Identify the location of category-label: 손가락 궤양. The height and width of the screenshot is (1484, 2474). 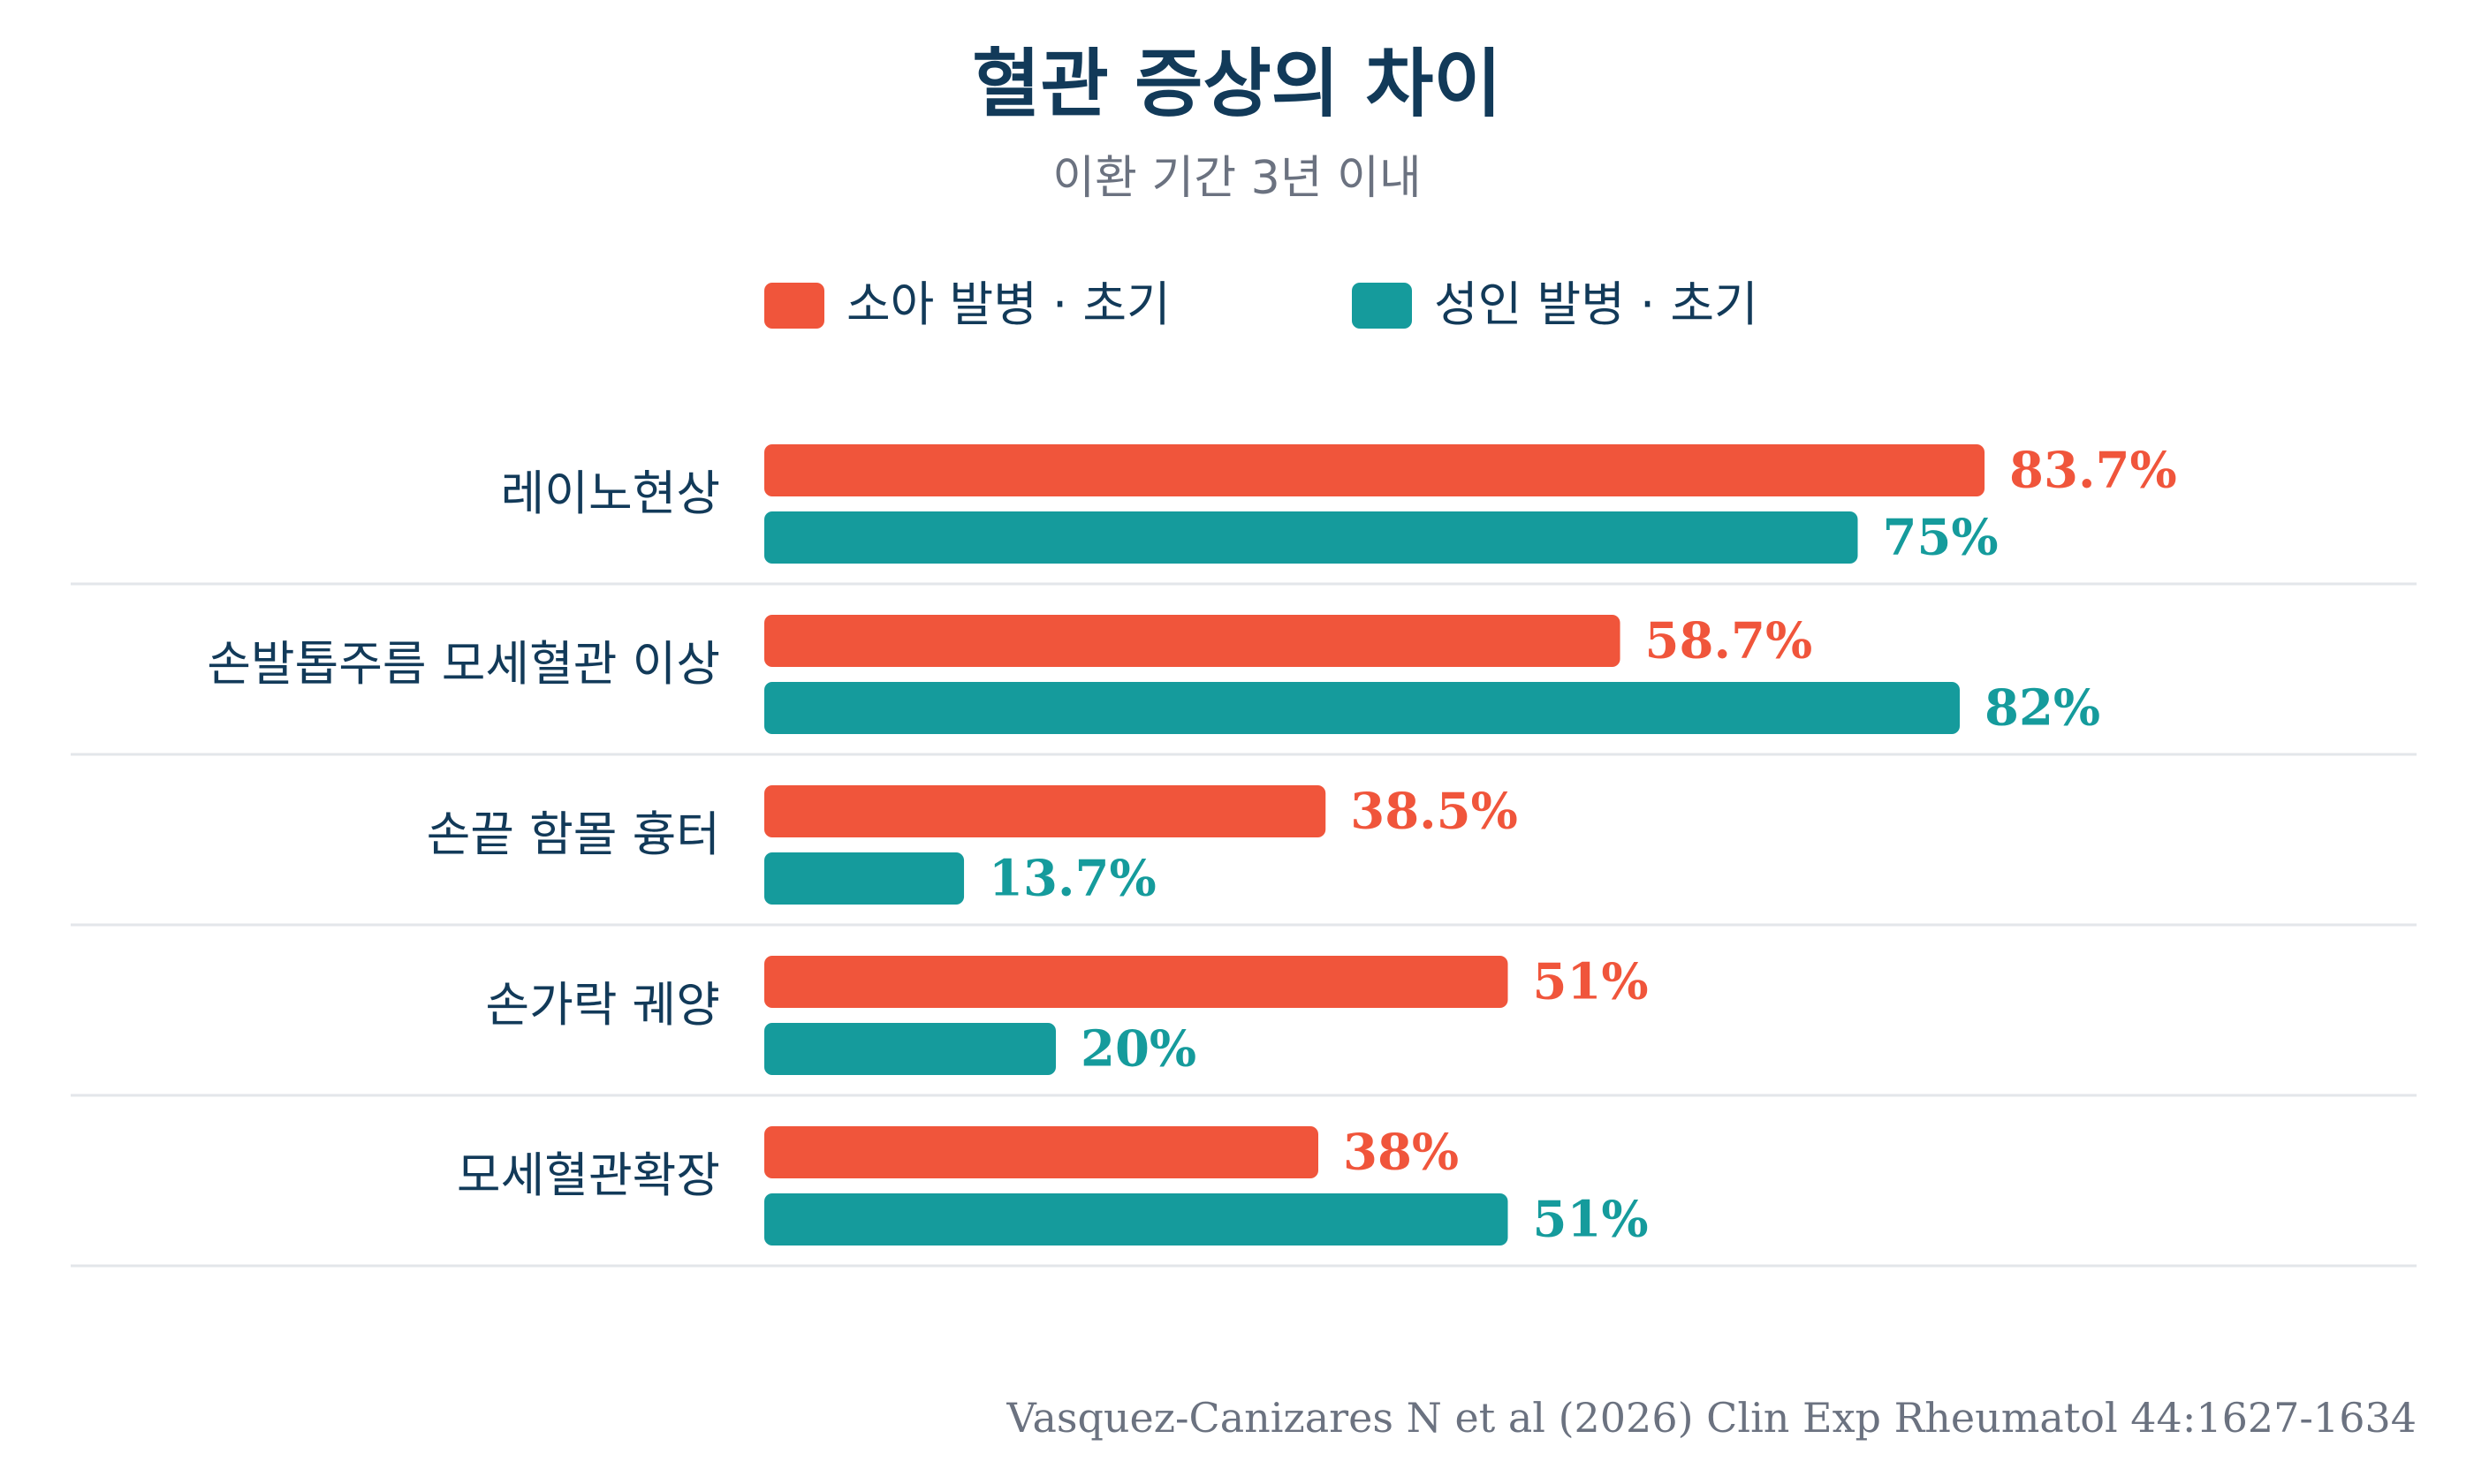
(602, 1005).